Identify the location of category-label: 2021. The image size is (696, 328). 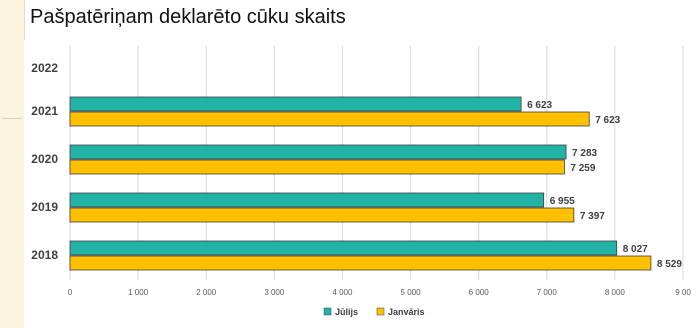
(44, 111).